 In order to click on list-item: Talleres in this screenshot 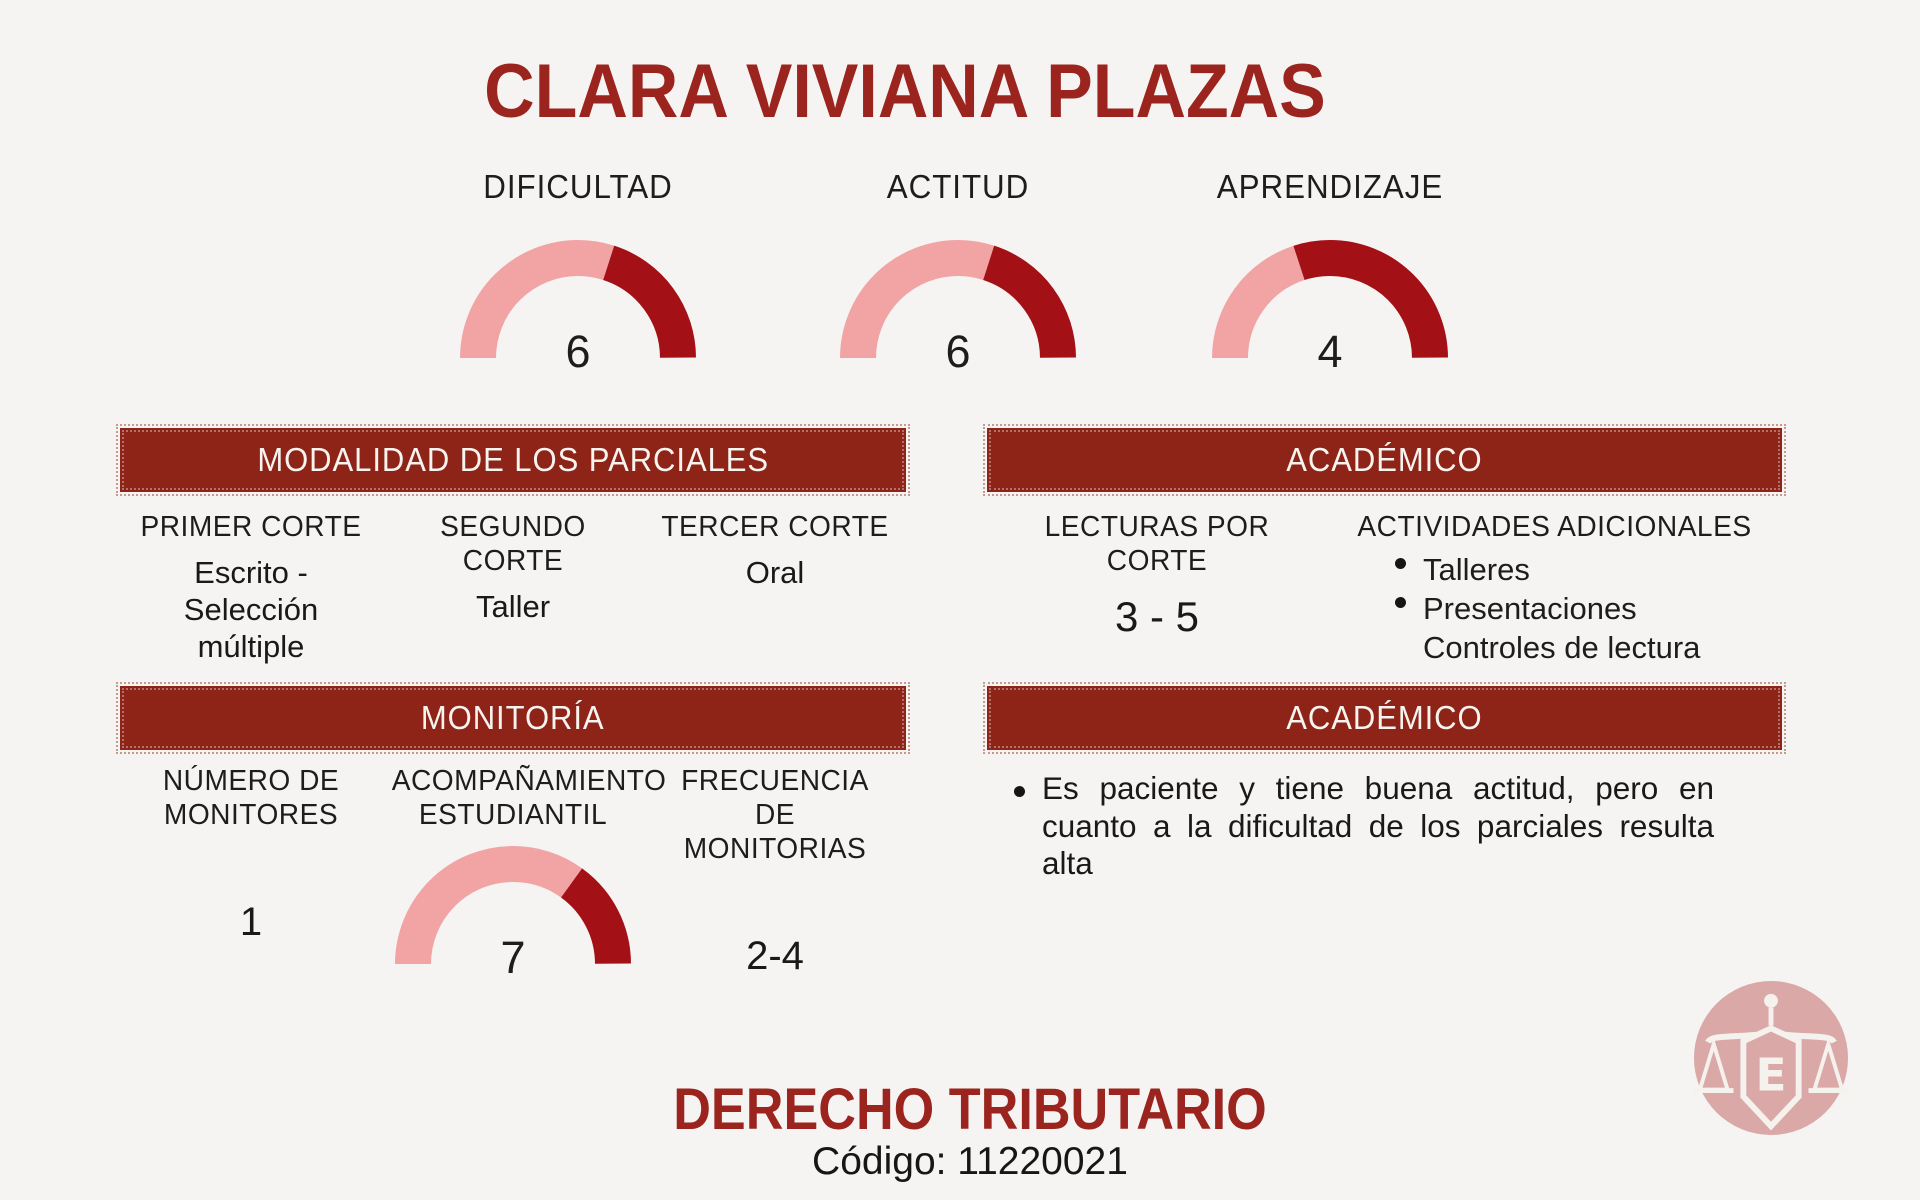, I will do `click(1588, 569)`.